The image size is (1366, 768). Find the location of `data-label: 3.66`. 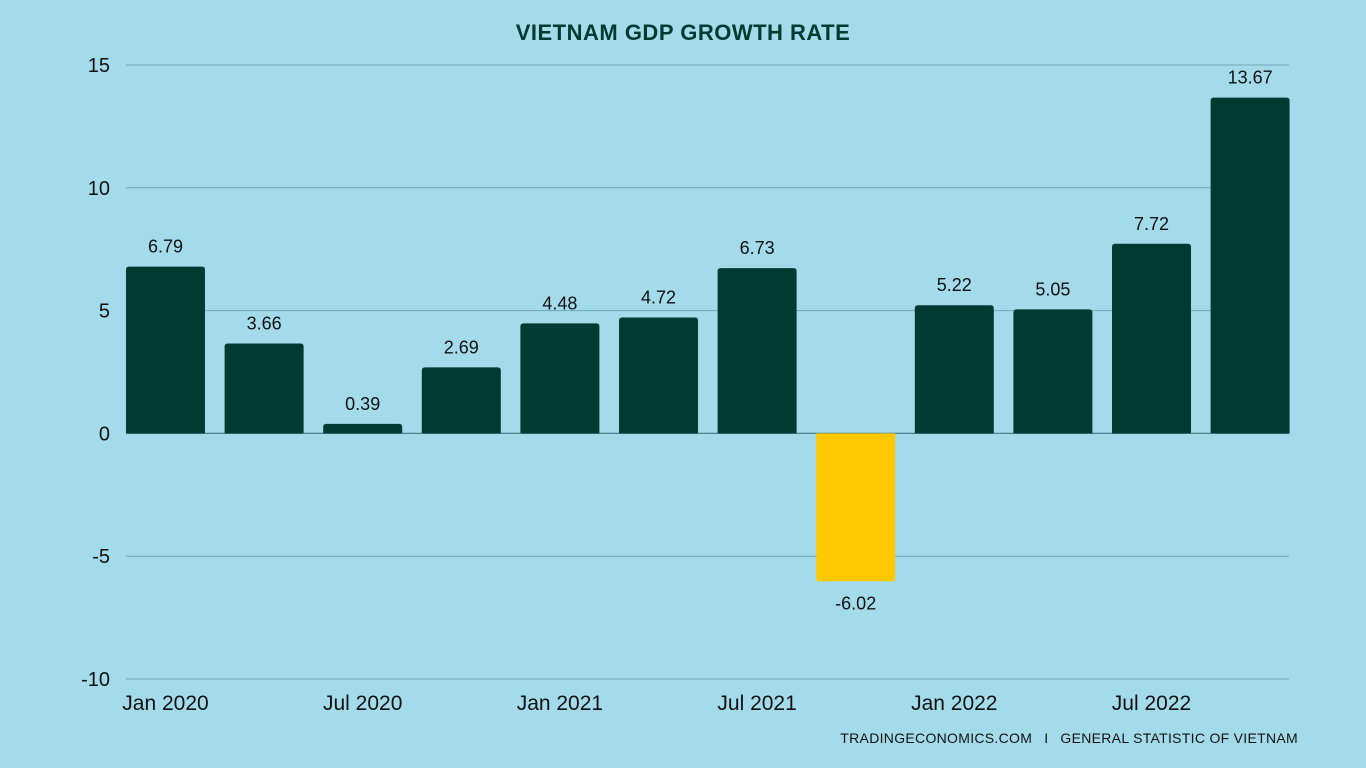

data-label: 3.66 is located at coordinates (264, 324).